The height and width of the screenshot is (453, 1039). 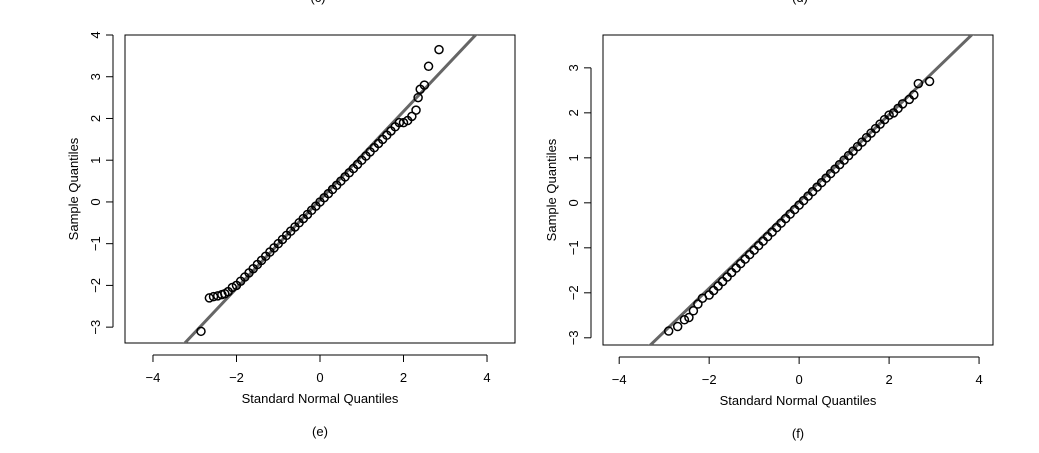 I want to click on caption: (e), so click(x=320, y=431).